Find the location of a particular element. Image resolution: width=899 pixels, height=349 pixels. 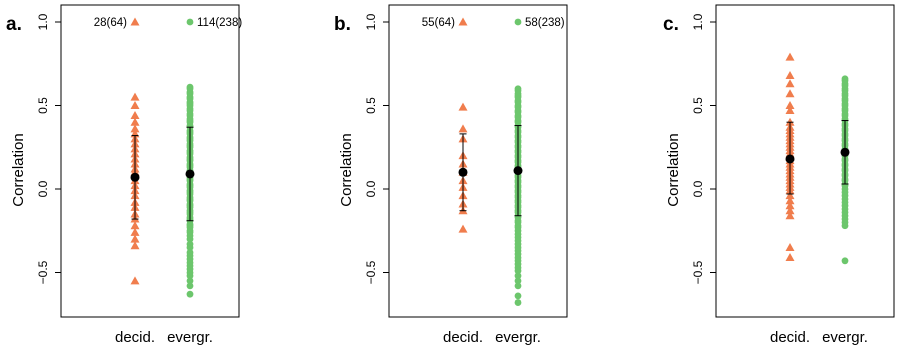

series-decid: 55(64) is located at coordinates (445, 125).